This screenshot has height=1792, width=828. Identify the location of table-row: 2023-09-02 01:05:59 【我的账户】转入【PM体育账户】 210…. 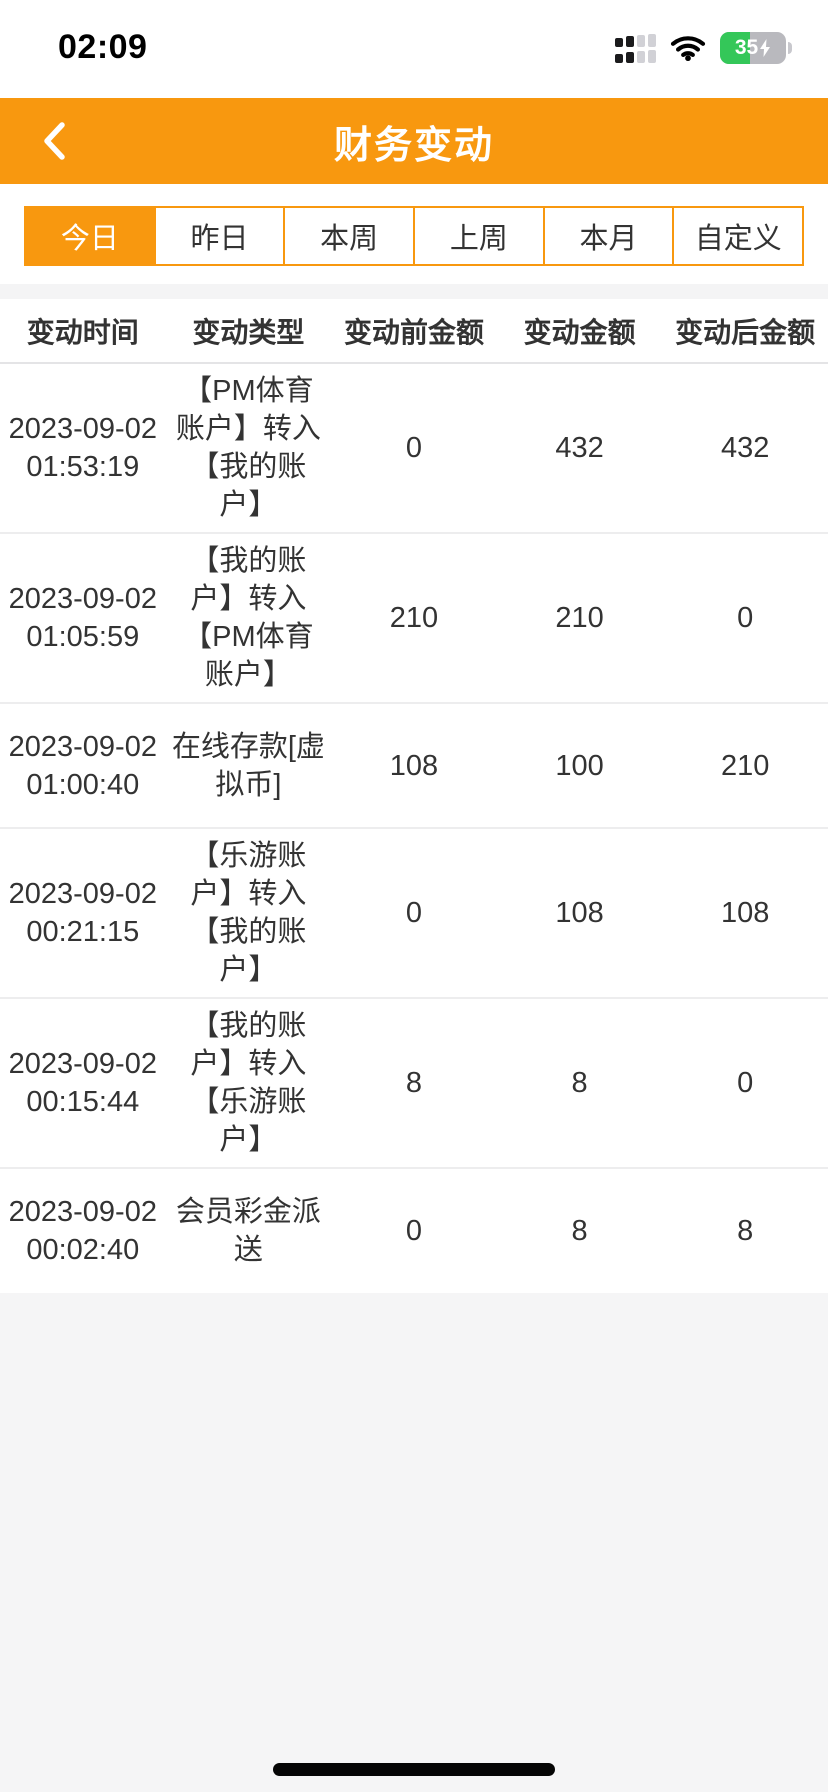
(414, 618).